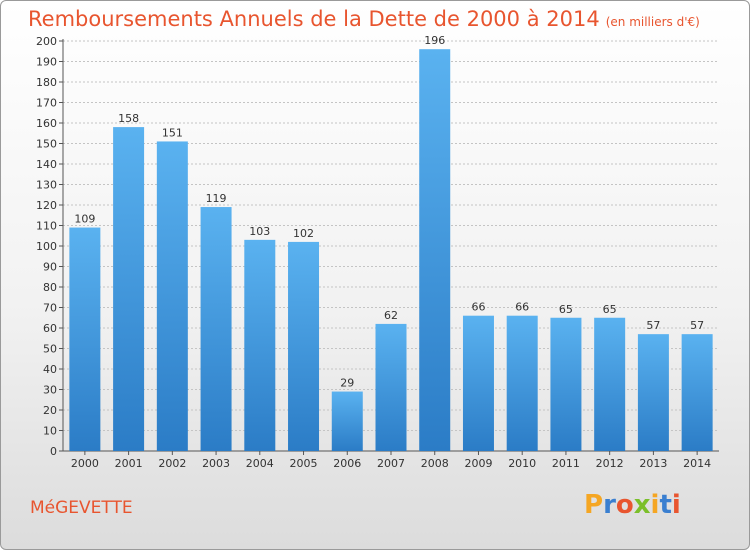 Image resolution: width=750 pixels, height=550 pixels. Describe the element at coordinates (522, 463) in the screenshot. I see `x-tick-label: 2010` at that location.